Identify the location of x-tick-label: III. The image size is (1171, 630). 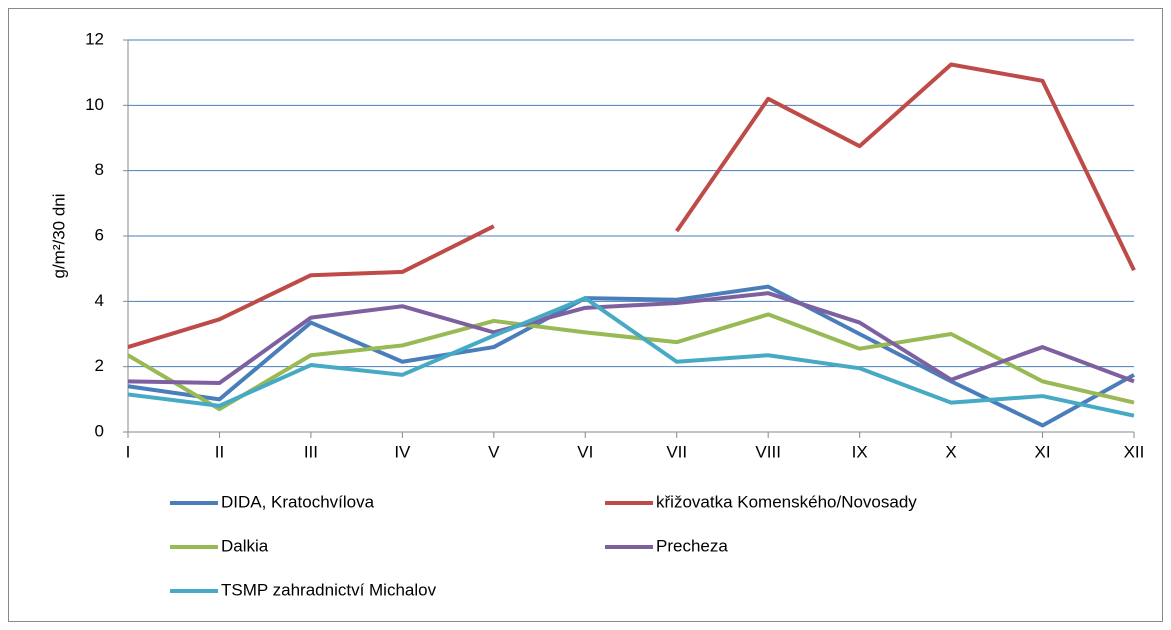
(311, 451).